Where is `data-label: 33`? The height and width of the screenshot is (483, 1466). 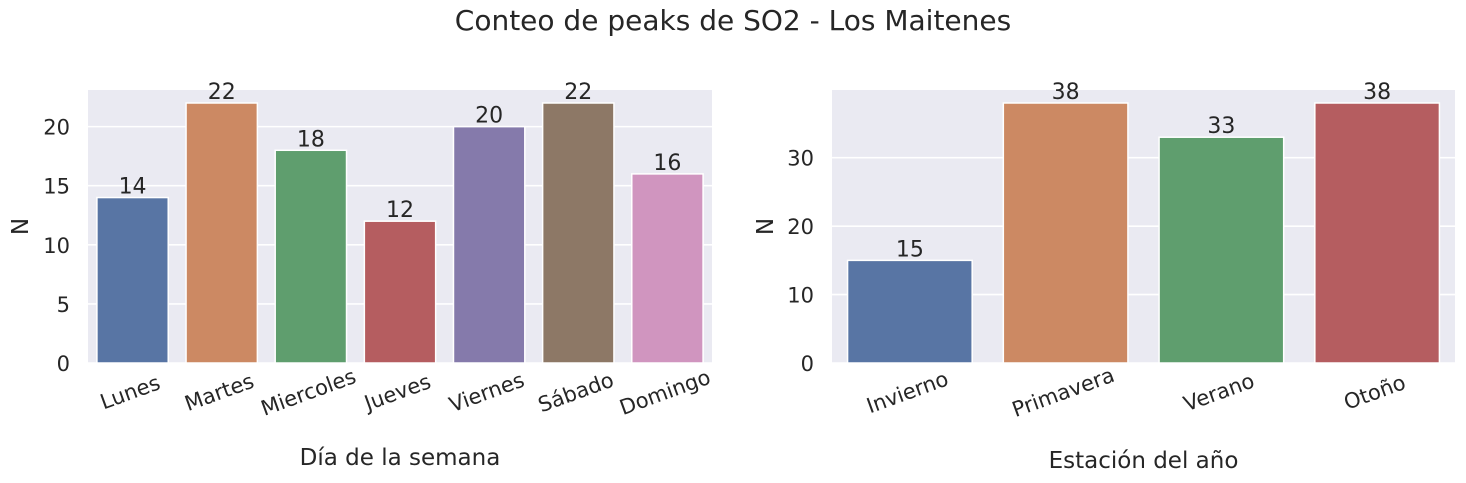
data-label: 33 is located at coordinates (1221, 126).